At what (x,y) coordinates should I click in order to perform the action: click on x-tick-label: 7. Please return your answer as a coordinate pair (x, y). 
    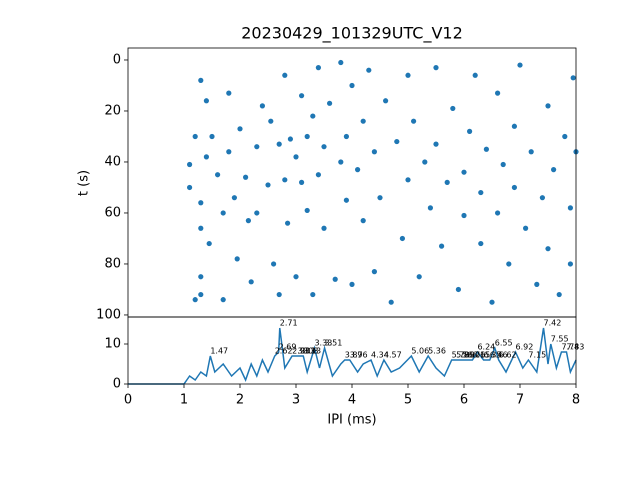
    Looking at the image, I should click on (520, 400).